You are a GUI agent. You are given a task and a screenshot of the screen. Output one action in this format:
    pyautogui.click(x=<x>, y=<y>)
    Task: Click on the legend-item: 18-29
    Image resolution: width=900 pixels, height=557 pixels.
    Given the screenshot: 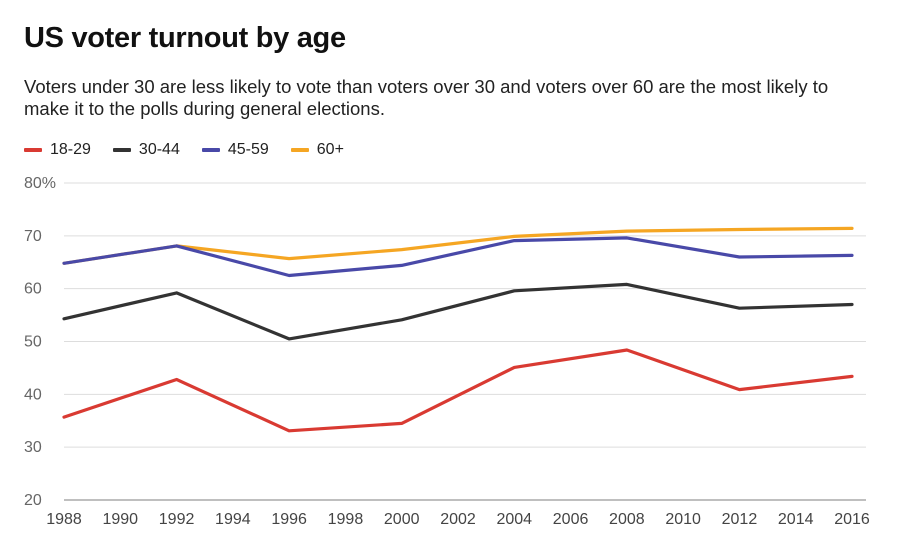 What is the action you would take?
    pyautogui.click(x=57, y=150)
    